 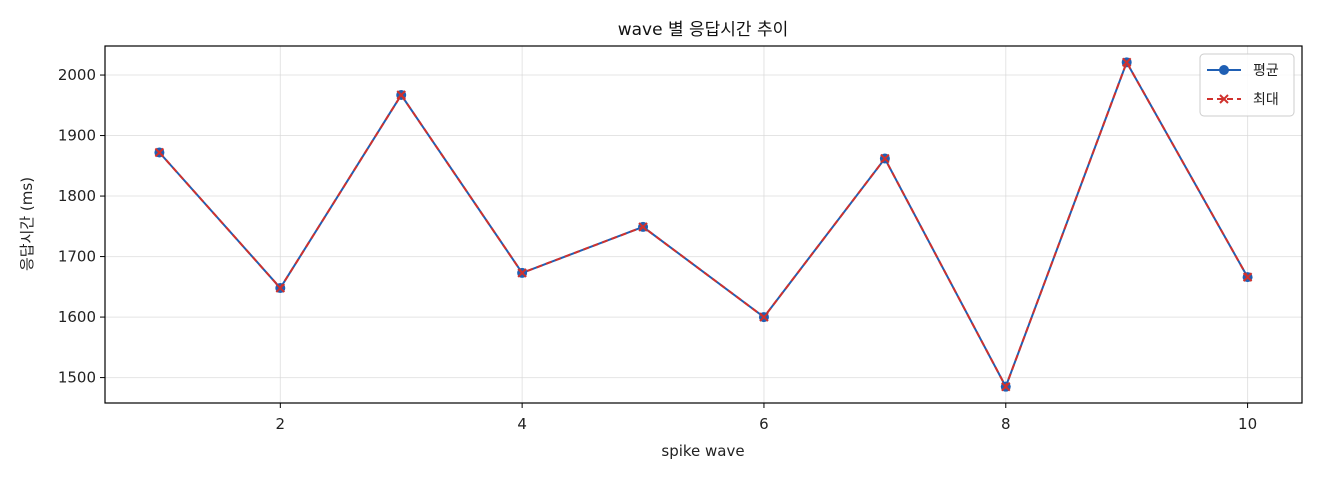 What do you see at coordinates (281, 424) in the screenshot?
I see `x-tick-label: 2` at bounding box center [281, 424].